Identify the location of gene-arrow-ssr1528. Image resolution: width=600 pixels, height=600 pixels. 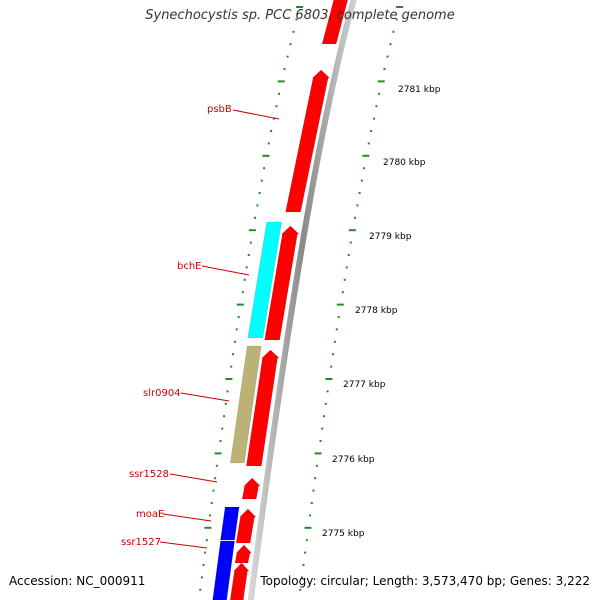
(251, 488).